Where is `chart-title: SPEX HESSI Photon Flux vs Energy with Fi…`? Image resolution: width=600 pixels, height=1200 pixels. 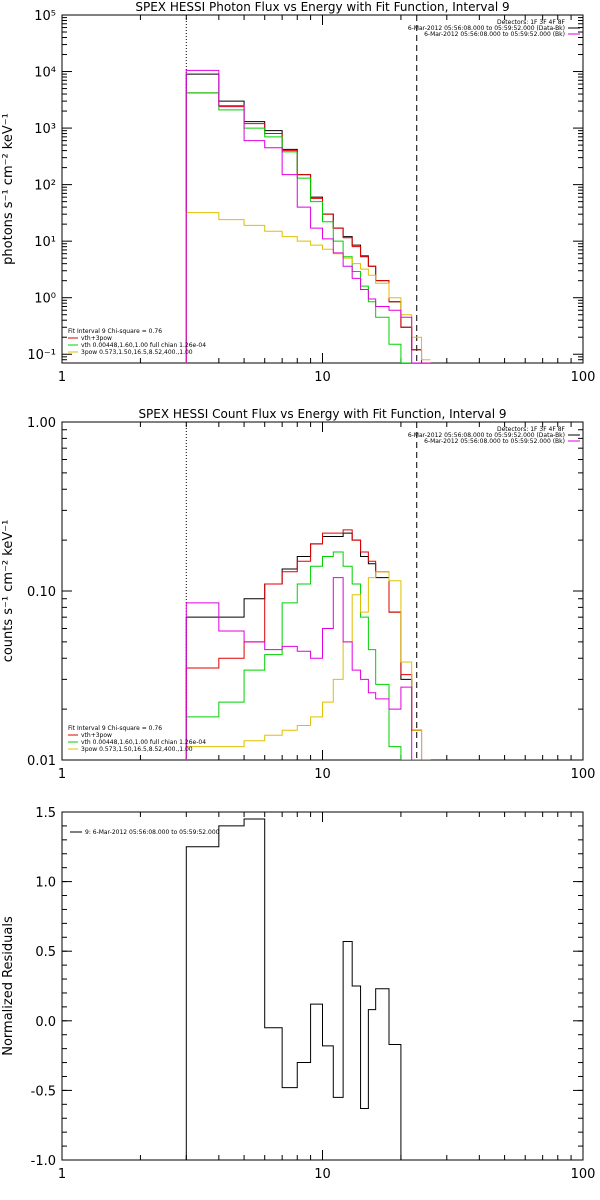
chart-title: SPEX HESSI Photon Flux vs Energy with Fi… is located at coordinates (322, 7).